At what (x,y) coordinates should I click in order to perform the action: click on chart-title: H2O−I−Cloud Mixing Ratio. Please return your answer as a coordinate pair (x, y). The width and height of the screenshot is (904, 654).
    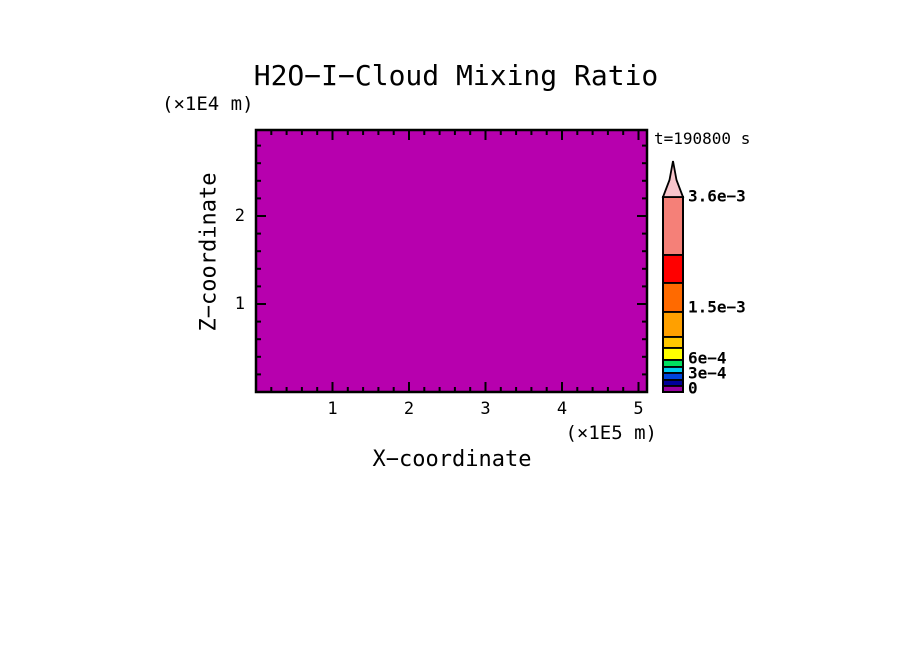
    Looking at the image, I should click on (456, 75).